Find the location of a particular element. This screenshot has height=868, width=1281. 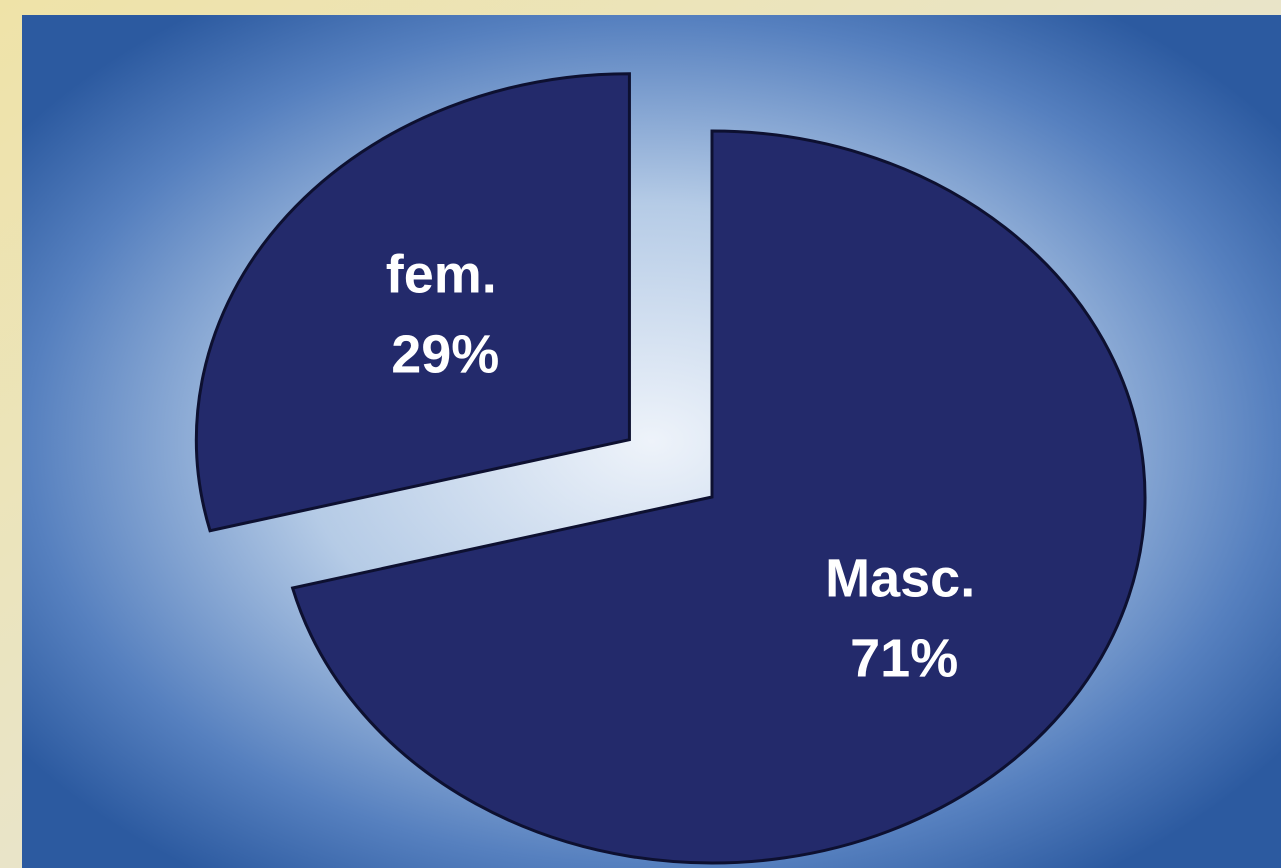

slice-label: Masc. is located at coordinates (900, 579).